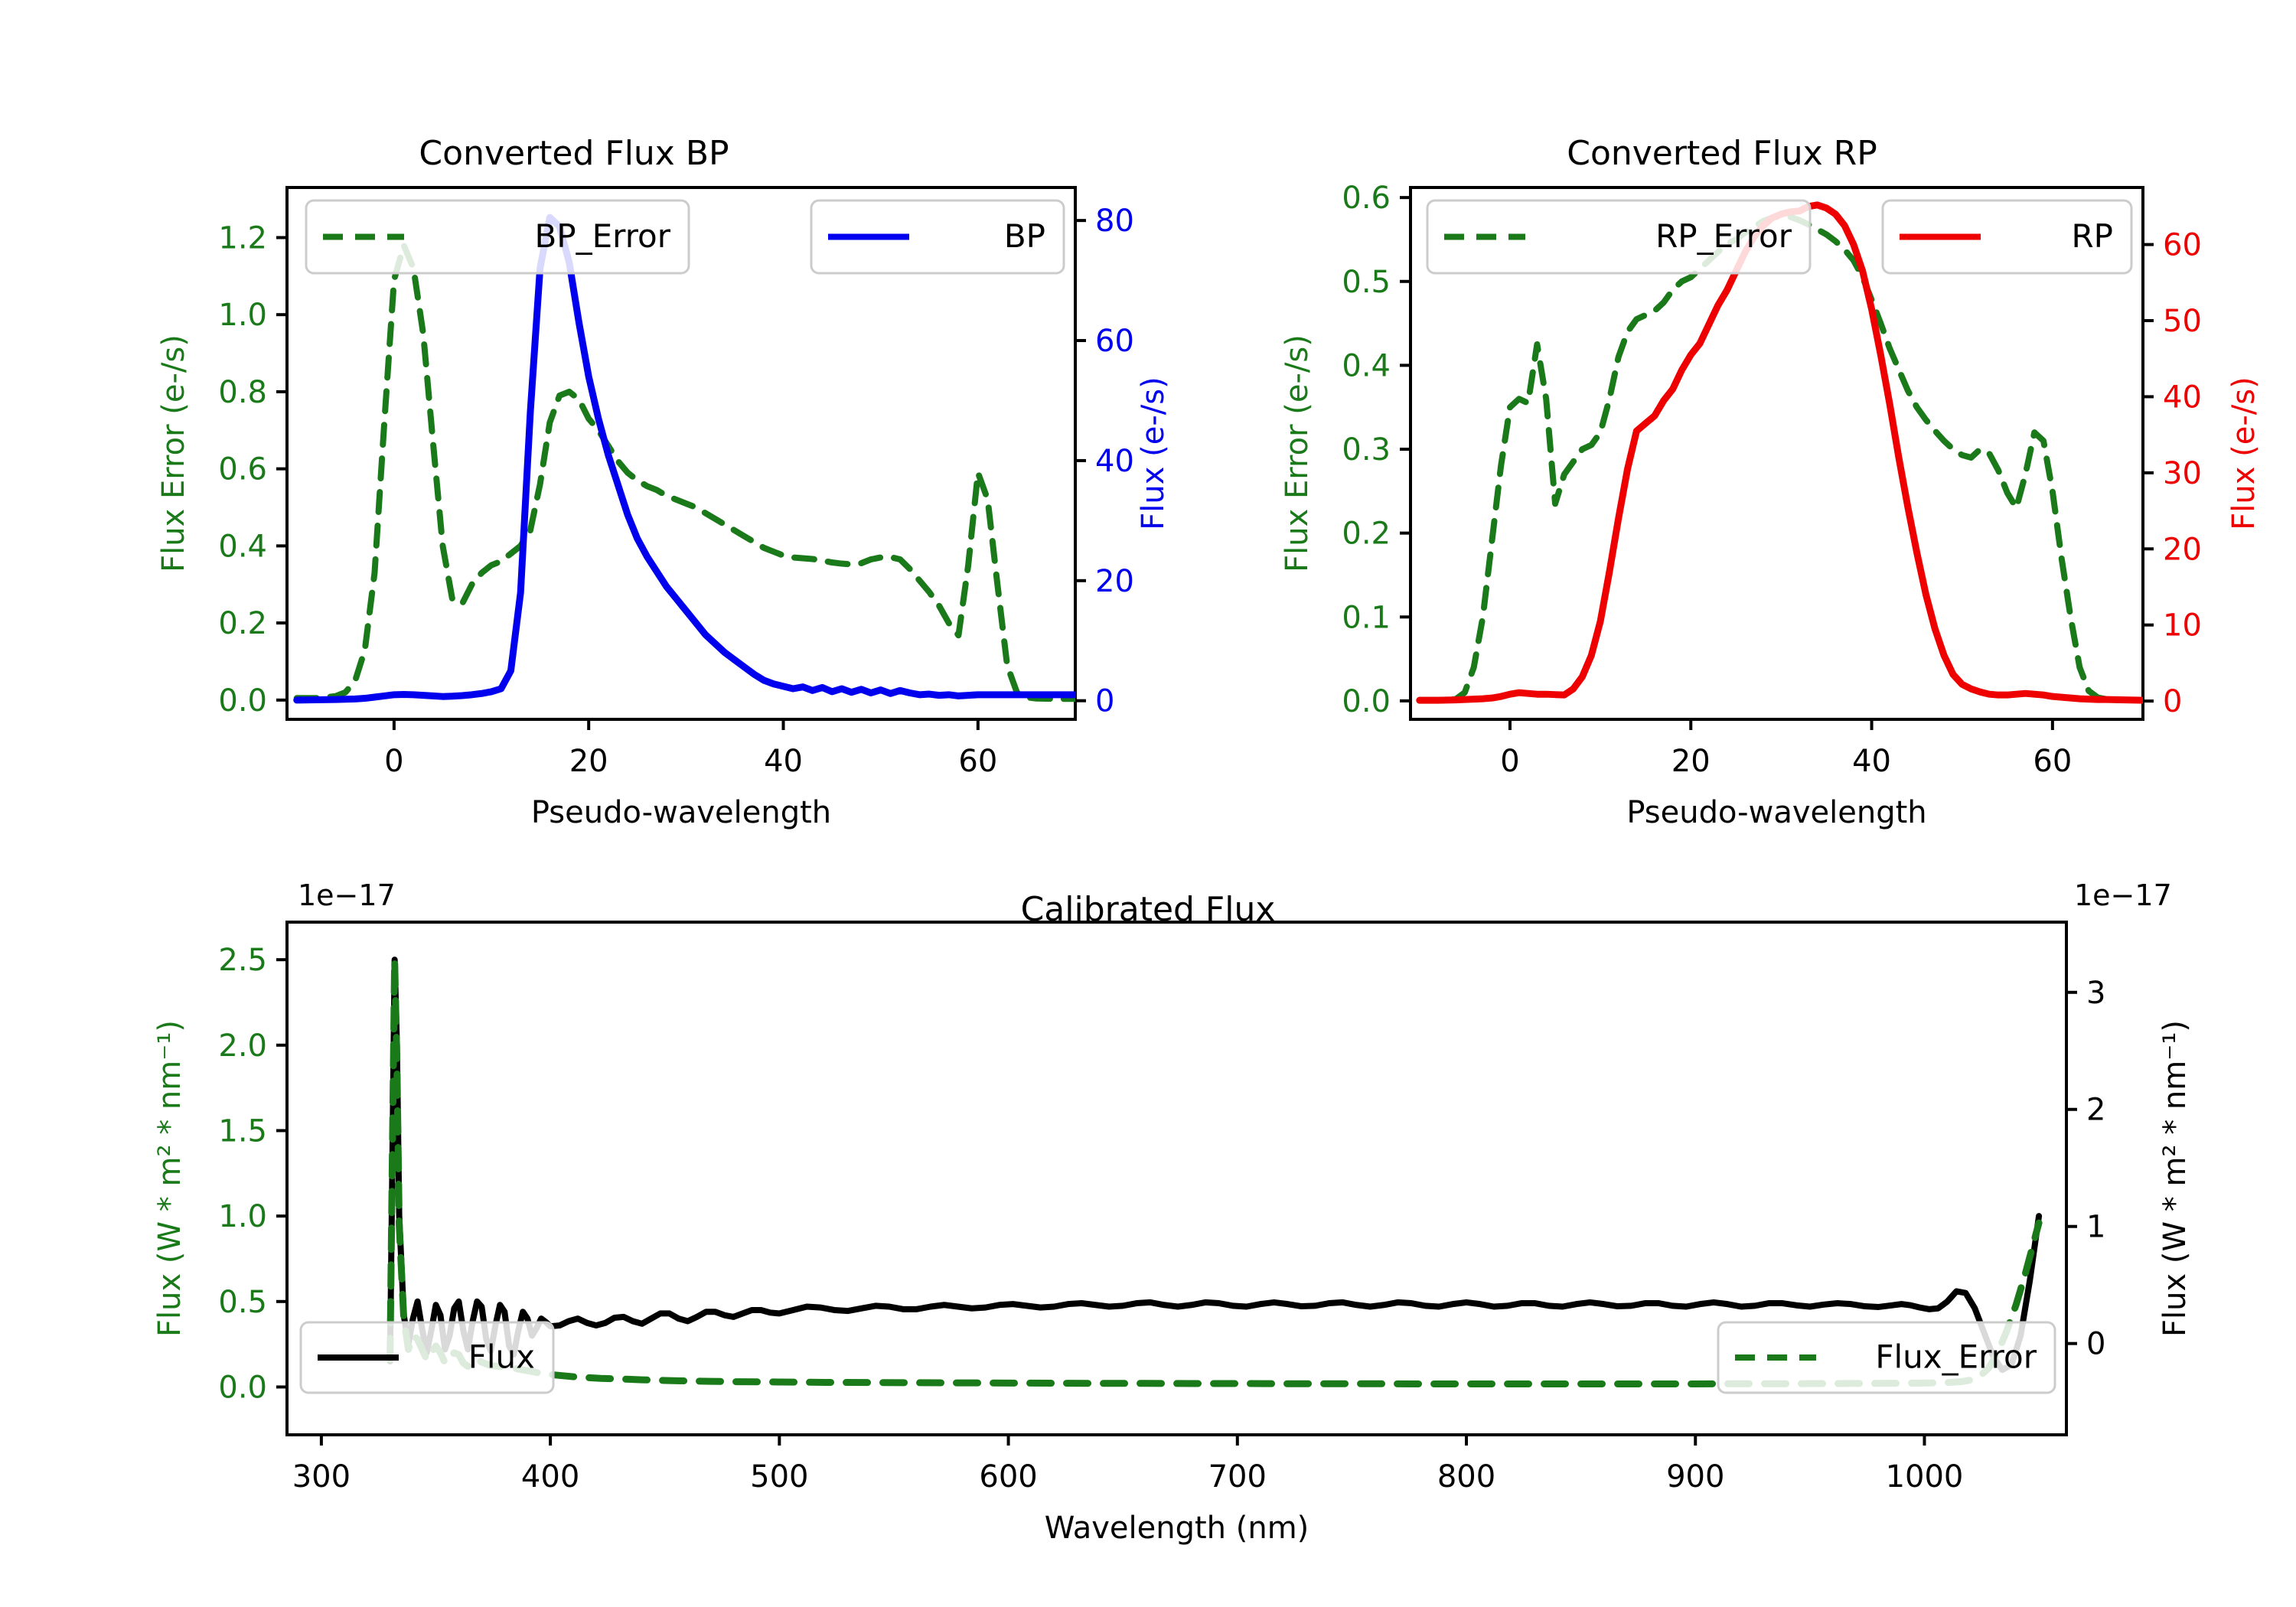 Image resolution: width=2296 pixels, height=1607 pixels. Describe the element at coordinates (1366, 617) in the screenshot. I see `y-left-tick-label: 0.1` at that location.